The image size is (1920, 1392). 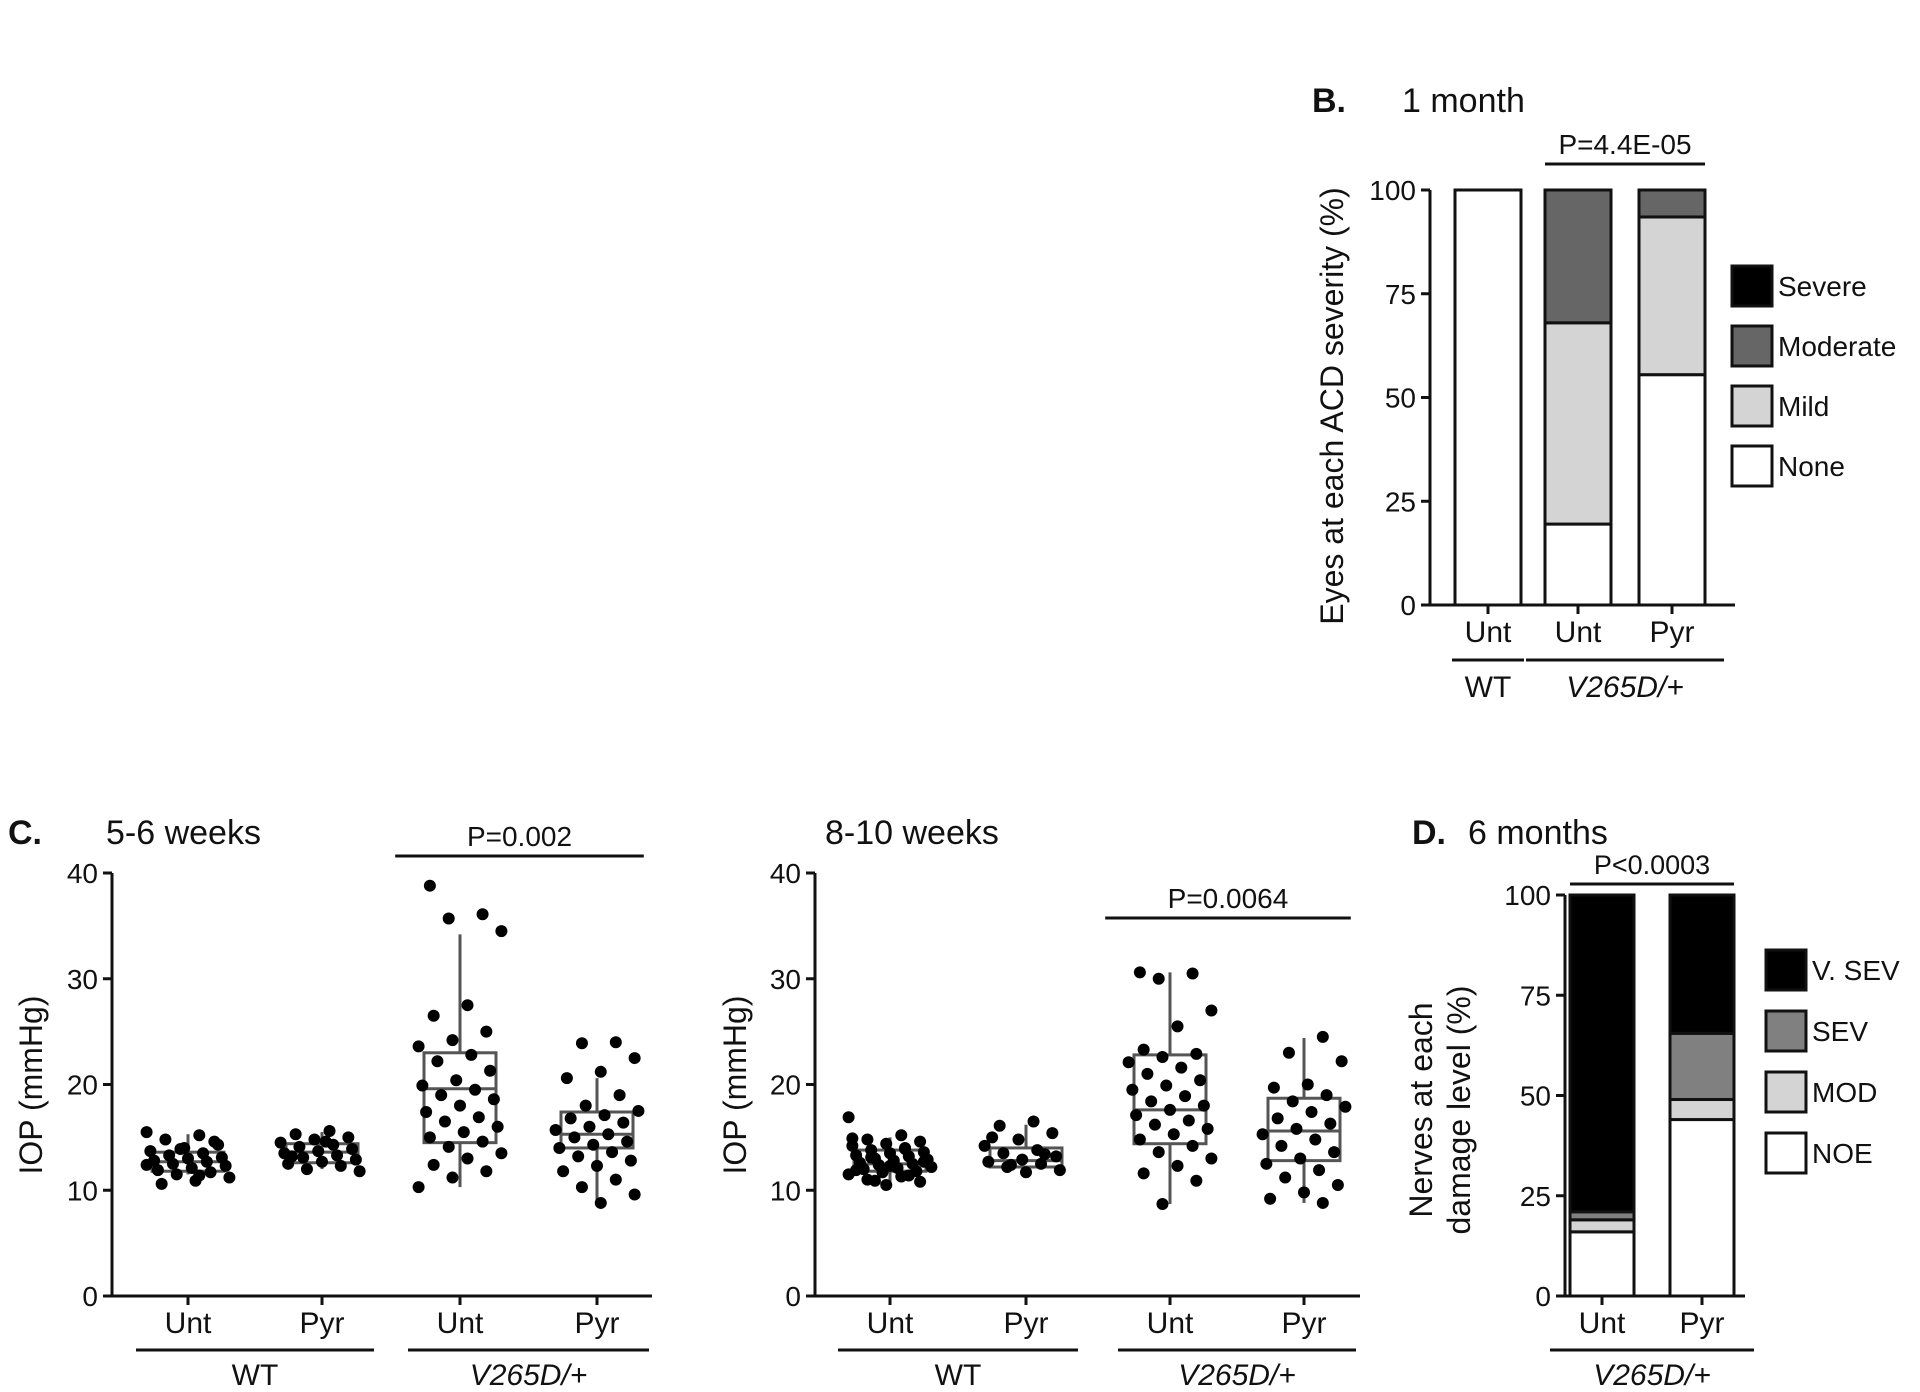 I want to click on panel-d-y-tick-label: 25, so click(x=1535, y=1196).